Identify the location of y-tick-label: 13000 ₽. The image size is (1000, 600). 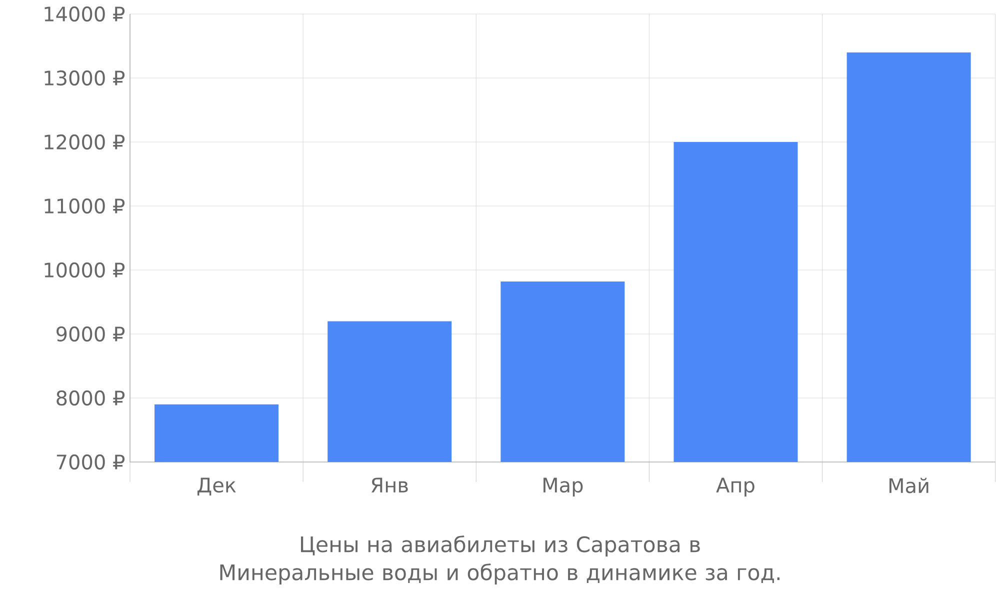
(84, 78).